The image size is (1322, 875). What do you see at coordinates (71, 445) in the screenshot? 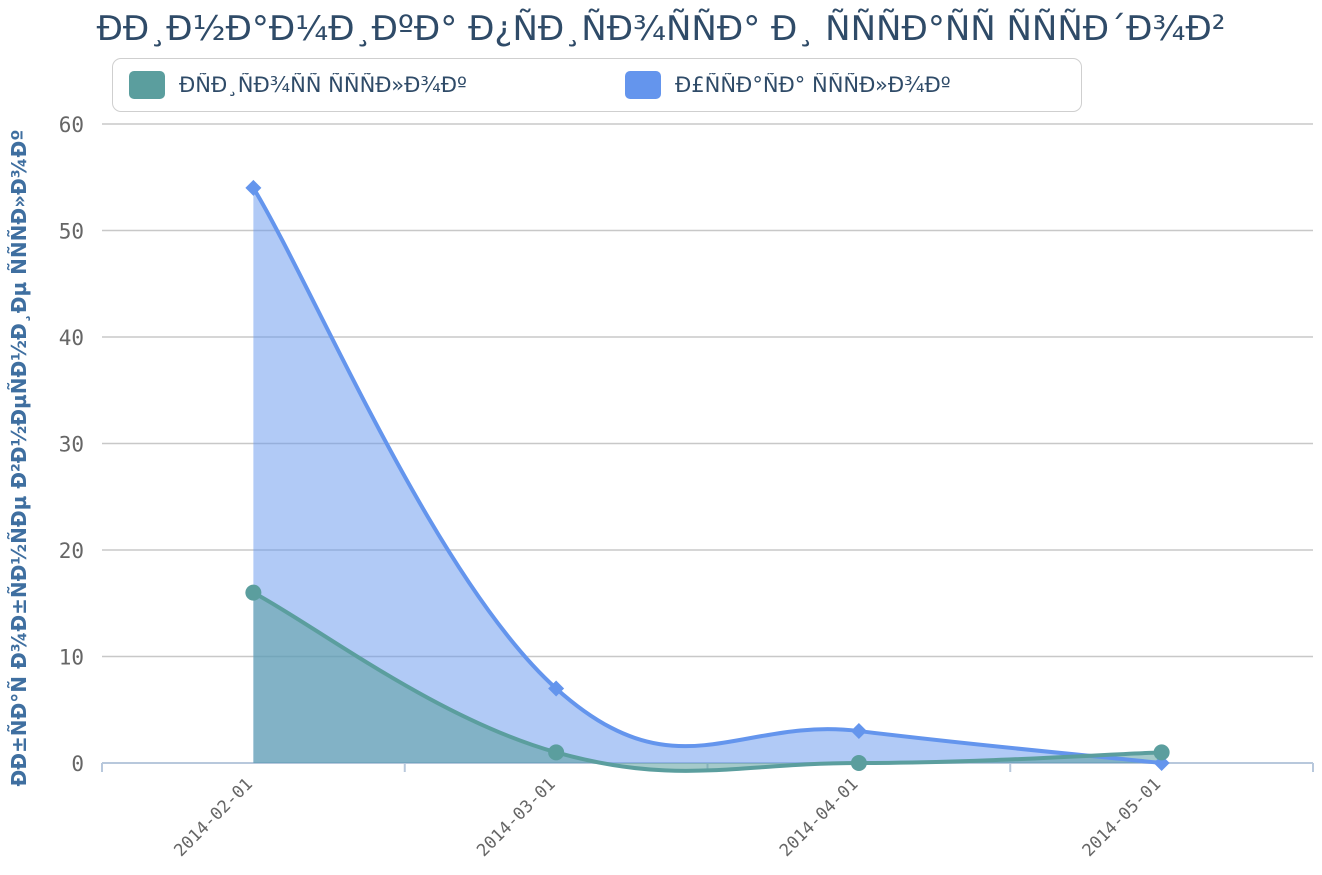
I see `y-tick-label: 30` at bounding box center [71, 445].